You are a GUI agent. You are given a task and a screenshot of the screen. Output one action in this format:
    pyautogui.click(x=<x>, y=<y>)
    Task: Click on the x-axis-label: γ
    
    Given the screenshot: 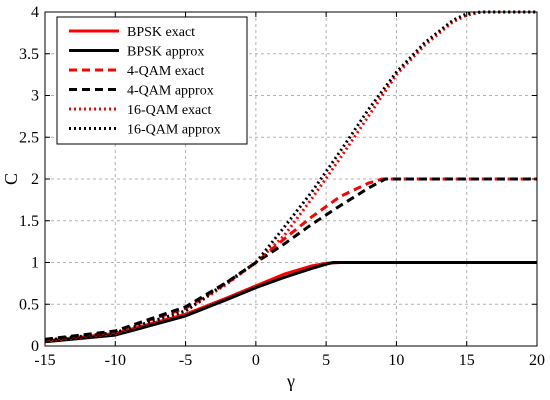 What is the action you would take?
    pyautogui.click(x=290, y=381)
    